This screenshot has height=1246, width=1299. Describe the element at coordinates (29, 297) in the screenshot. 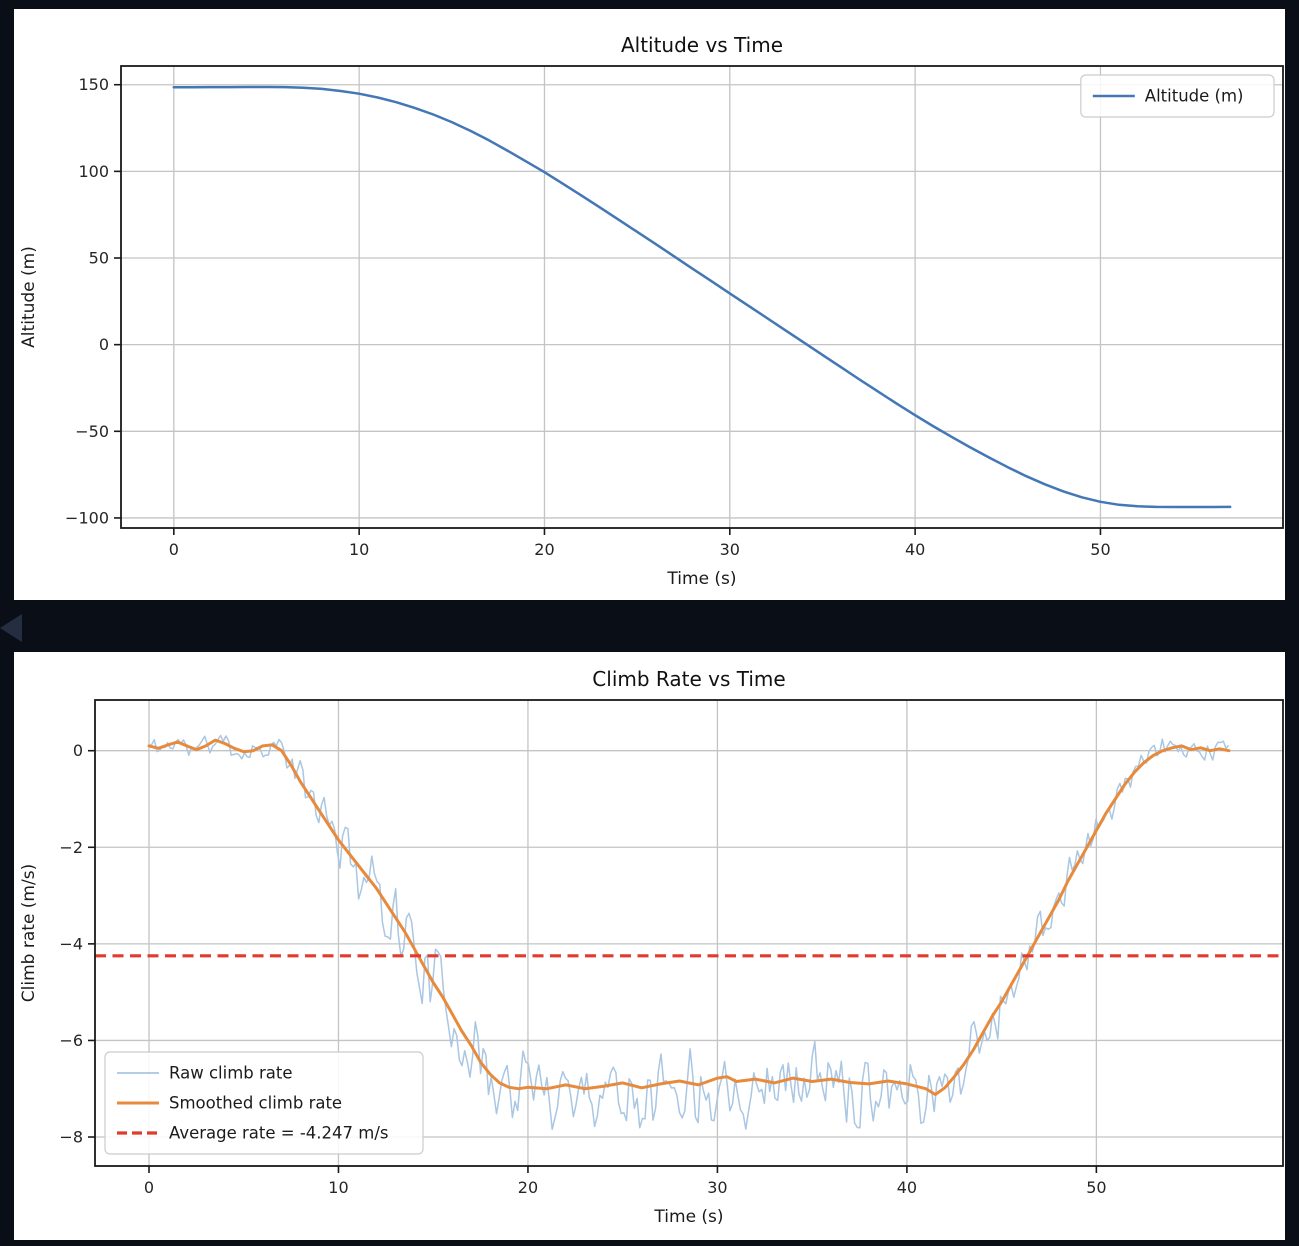

I see `y-axis-label: Altitude (m)` at that location.